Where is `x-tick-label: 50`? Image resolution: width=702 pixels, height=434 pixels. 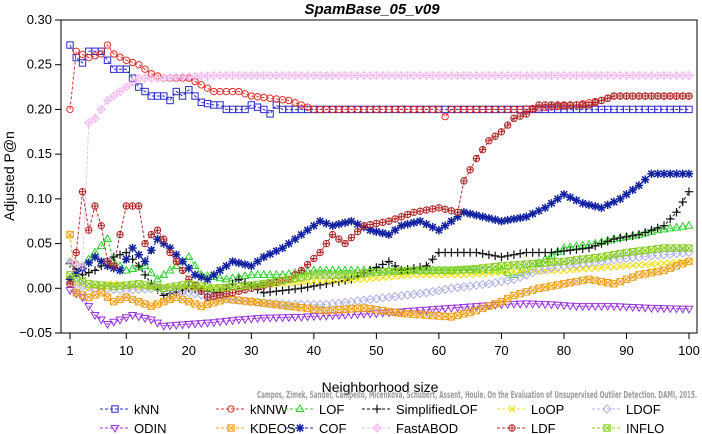 x-tick-label: 50 is located at coordinates (376, 350).